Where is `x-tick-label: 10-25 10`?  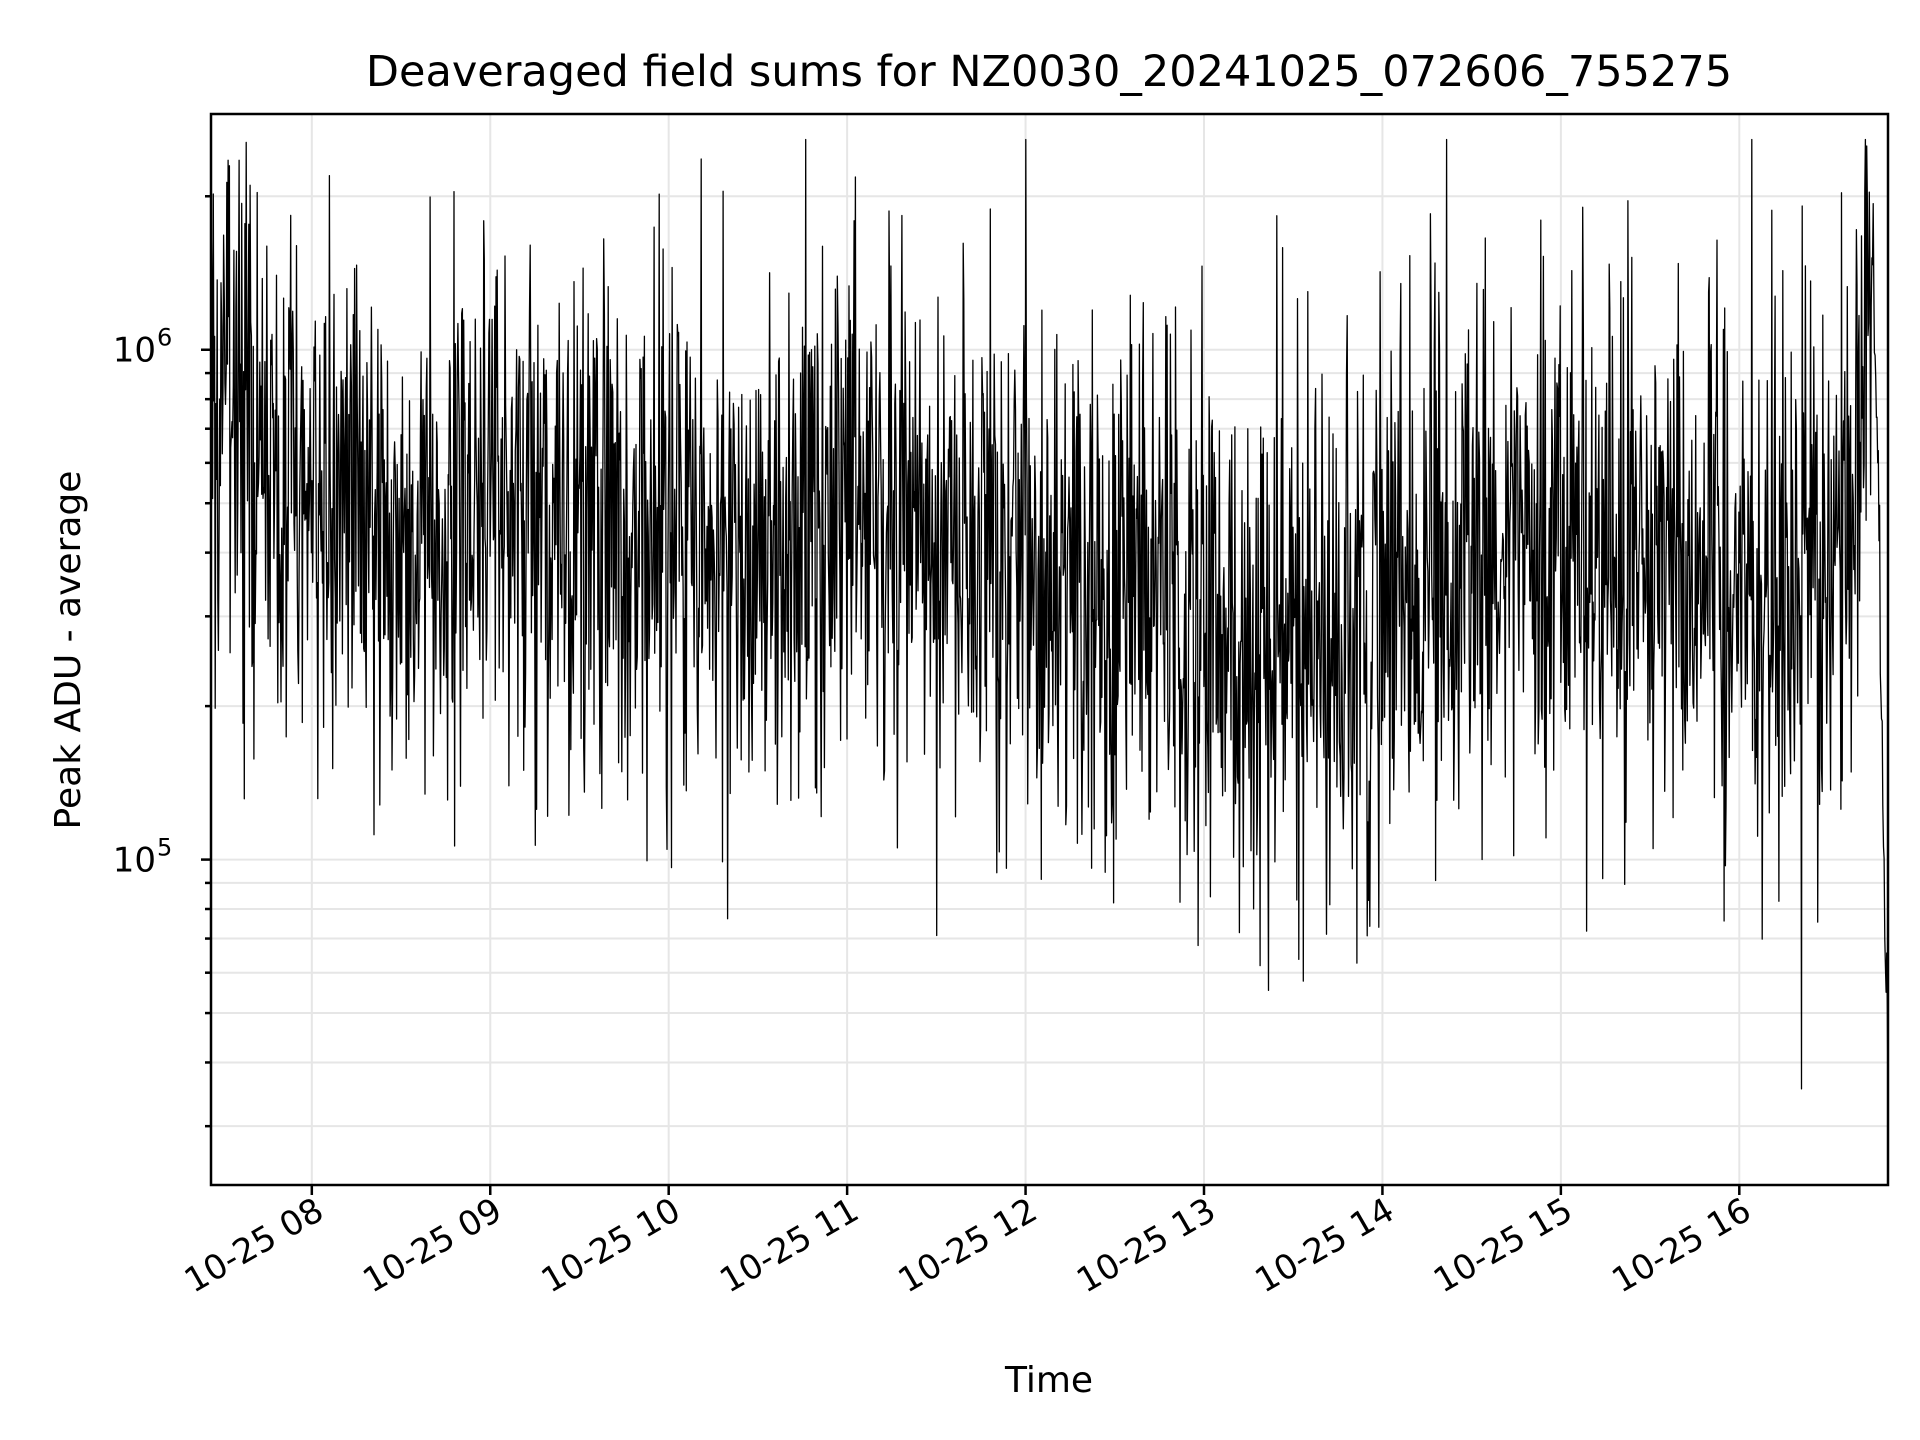 x-tick-label: 10-25 10 is located at coordinates (611, 1245).